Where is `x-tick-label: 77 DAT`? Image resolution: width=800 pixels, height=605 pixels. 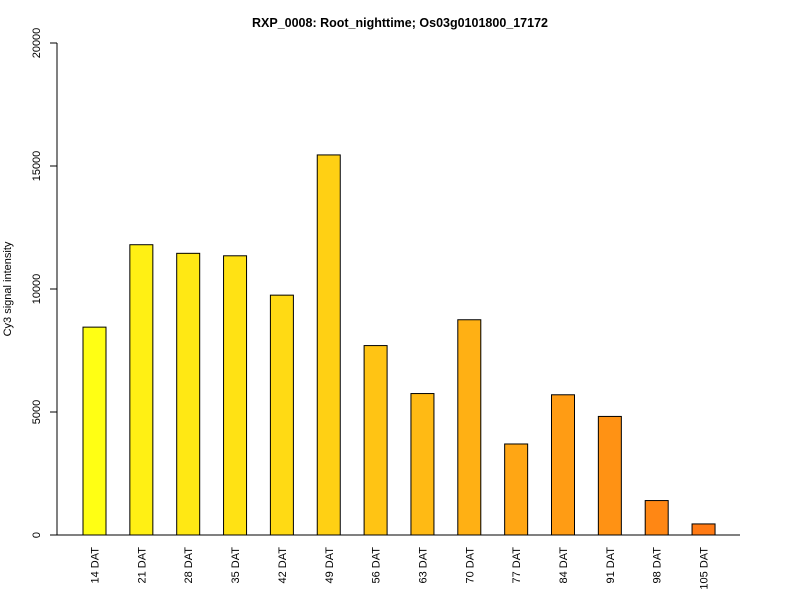 x-tick-label: 77 DAT is located at coordinates (517, 565).